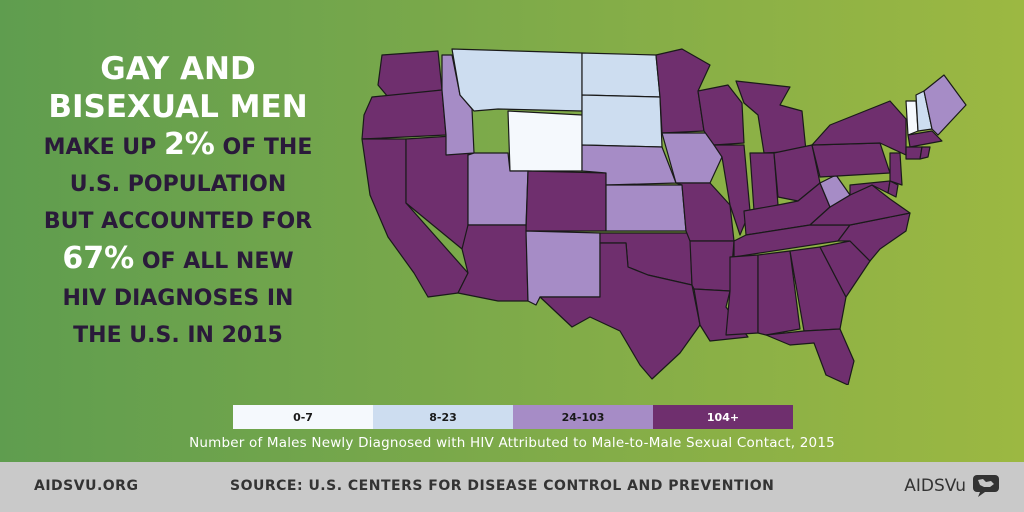  Describe the element at coordinates (517, 80) in the screenshot. I see `state-mt` at that location.